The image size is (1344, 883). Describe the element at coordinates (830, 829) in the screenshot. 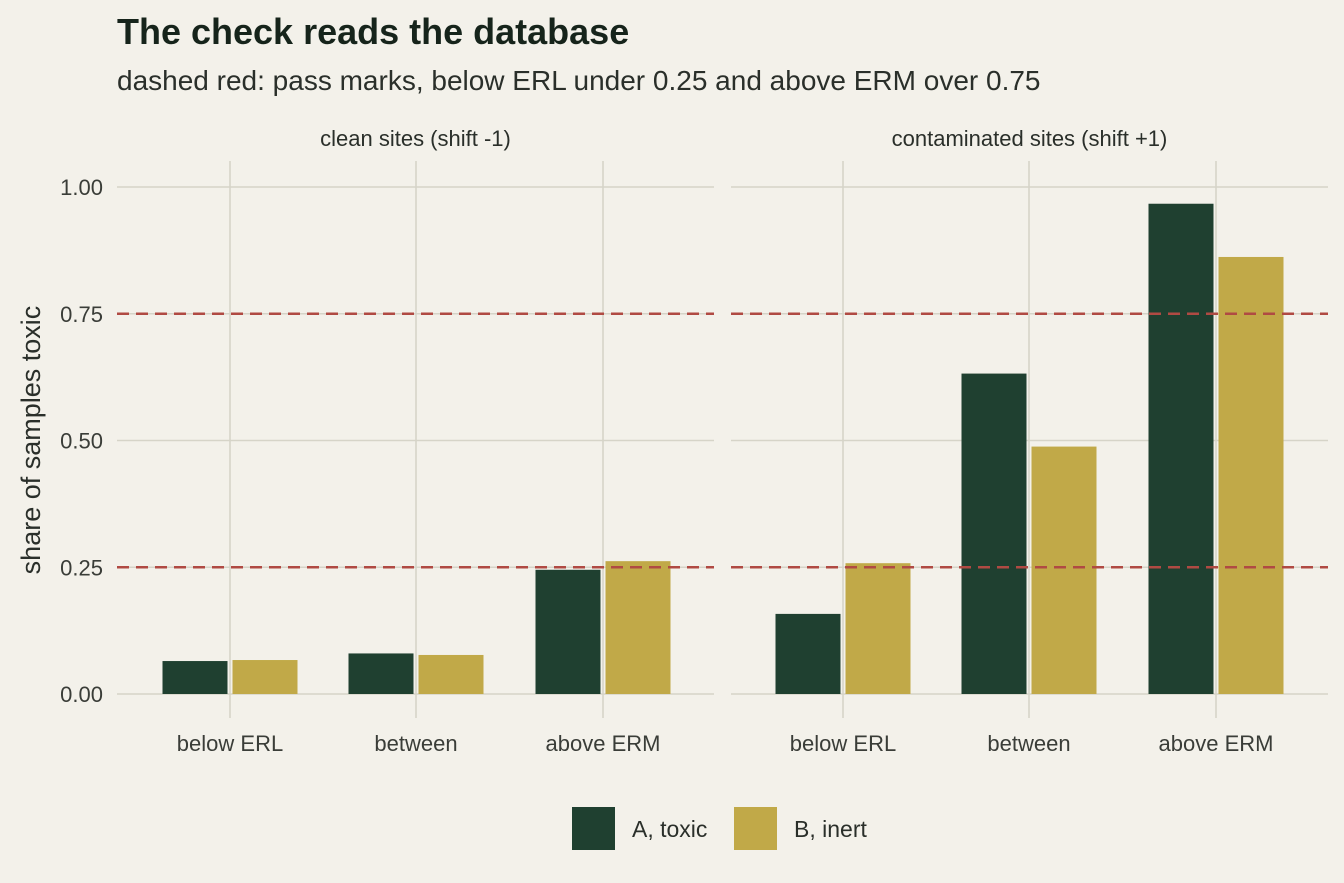

I see `legend-label: B, inert` at that location.